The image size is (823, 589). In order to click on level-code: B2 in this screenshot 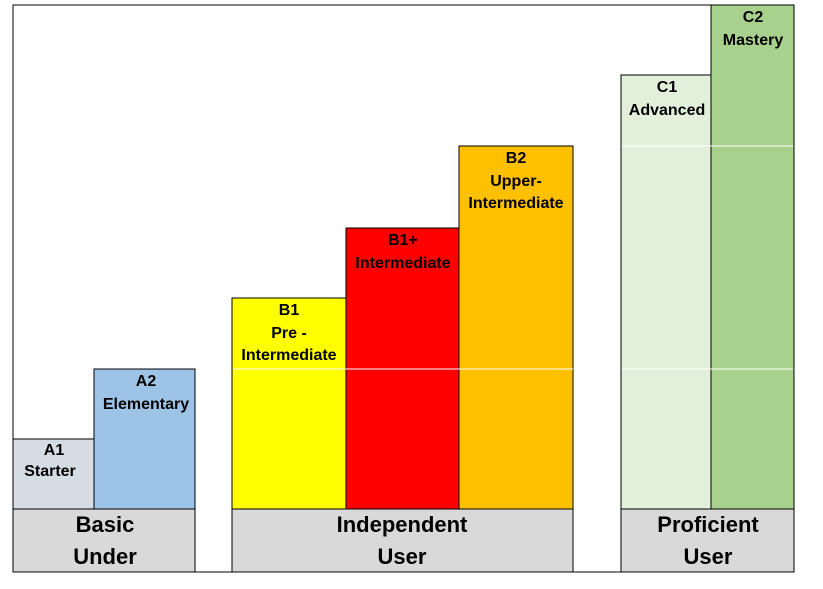, I will do `click(516, 158)`.